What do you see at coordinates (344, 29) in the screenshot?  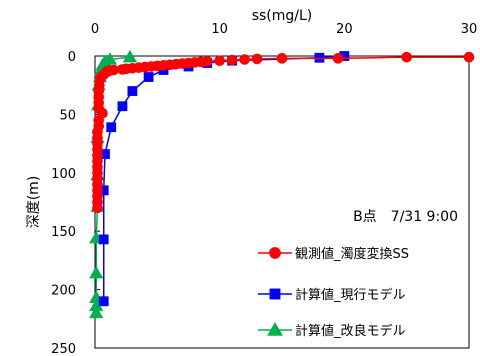 I see `x-tick-label: 20` at bounding box center [344, 29].